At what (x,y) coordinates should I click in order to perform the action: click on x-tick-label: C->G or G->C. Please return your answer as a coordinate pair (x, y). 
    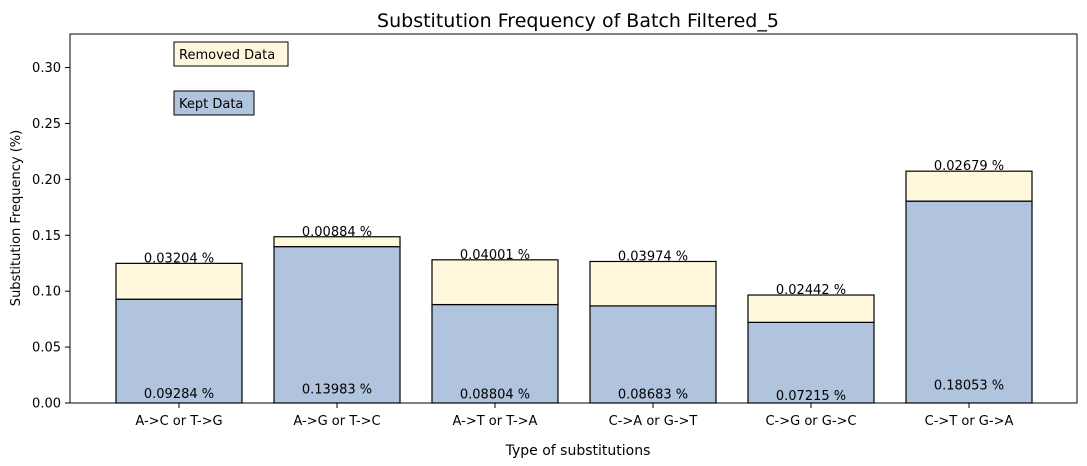
    Looking at the image, I should click on (810, 421).